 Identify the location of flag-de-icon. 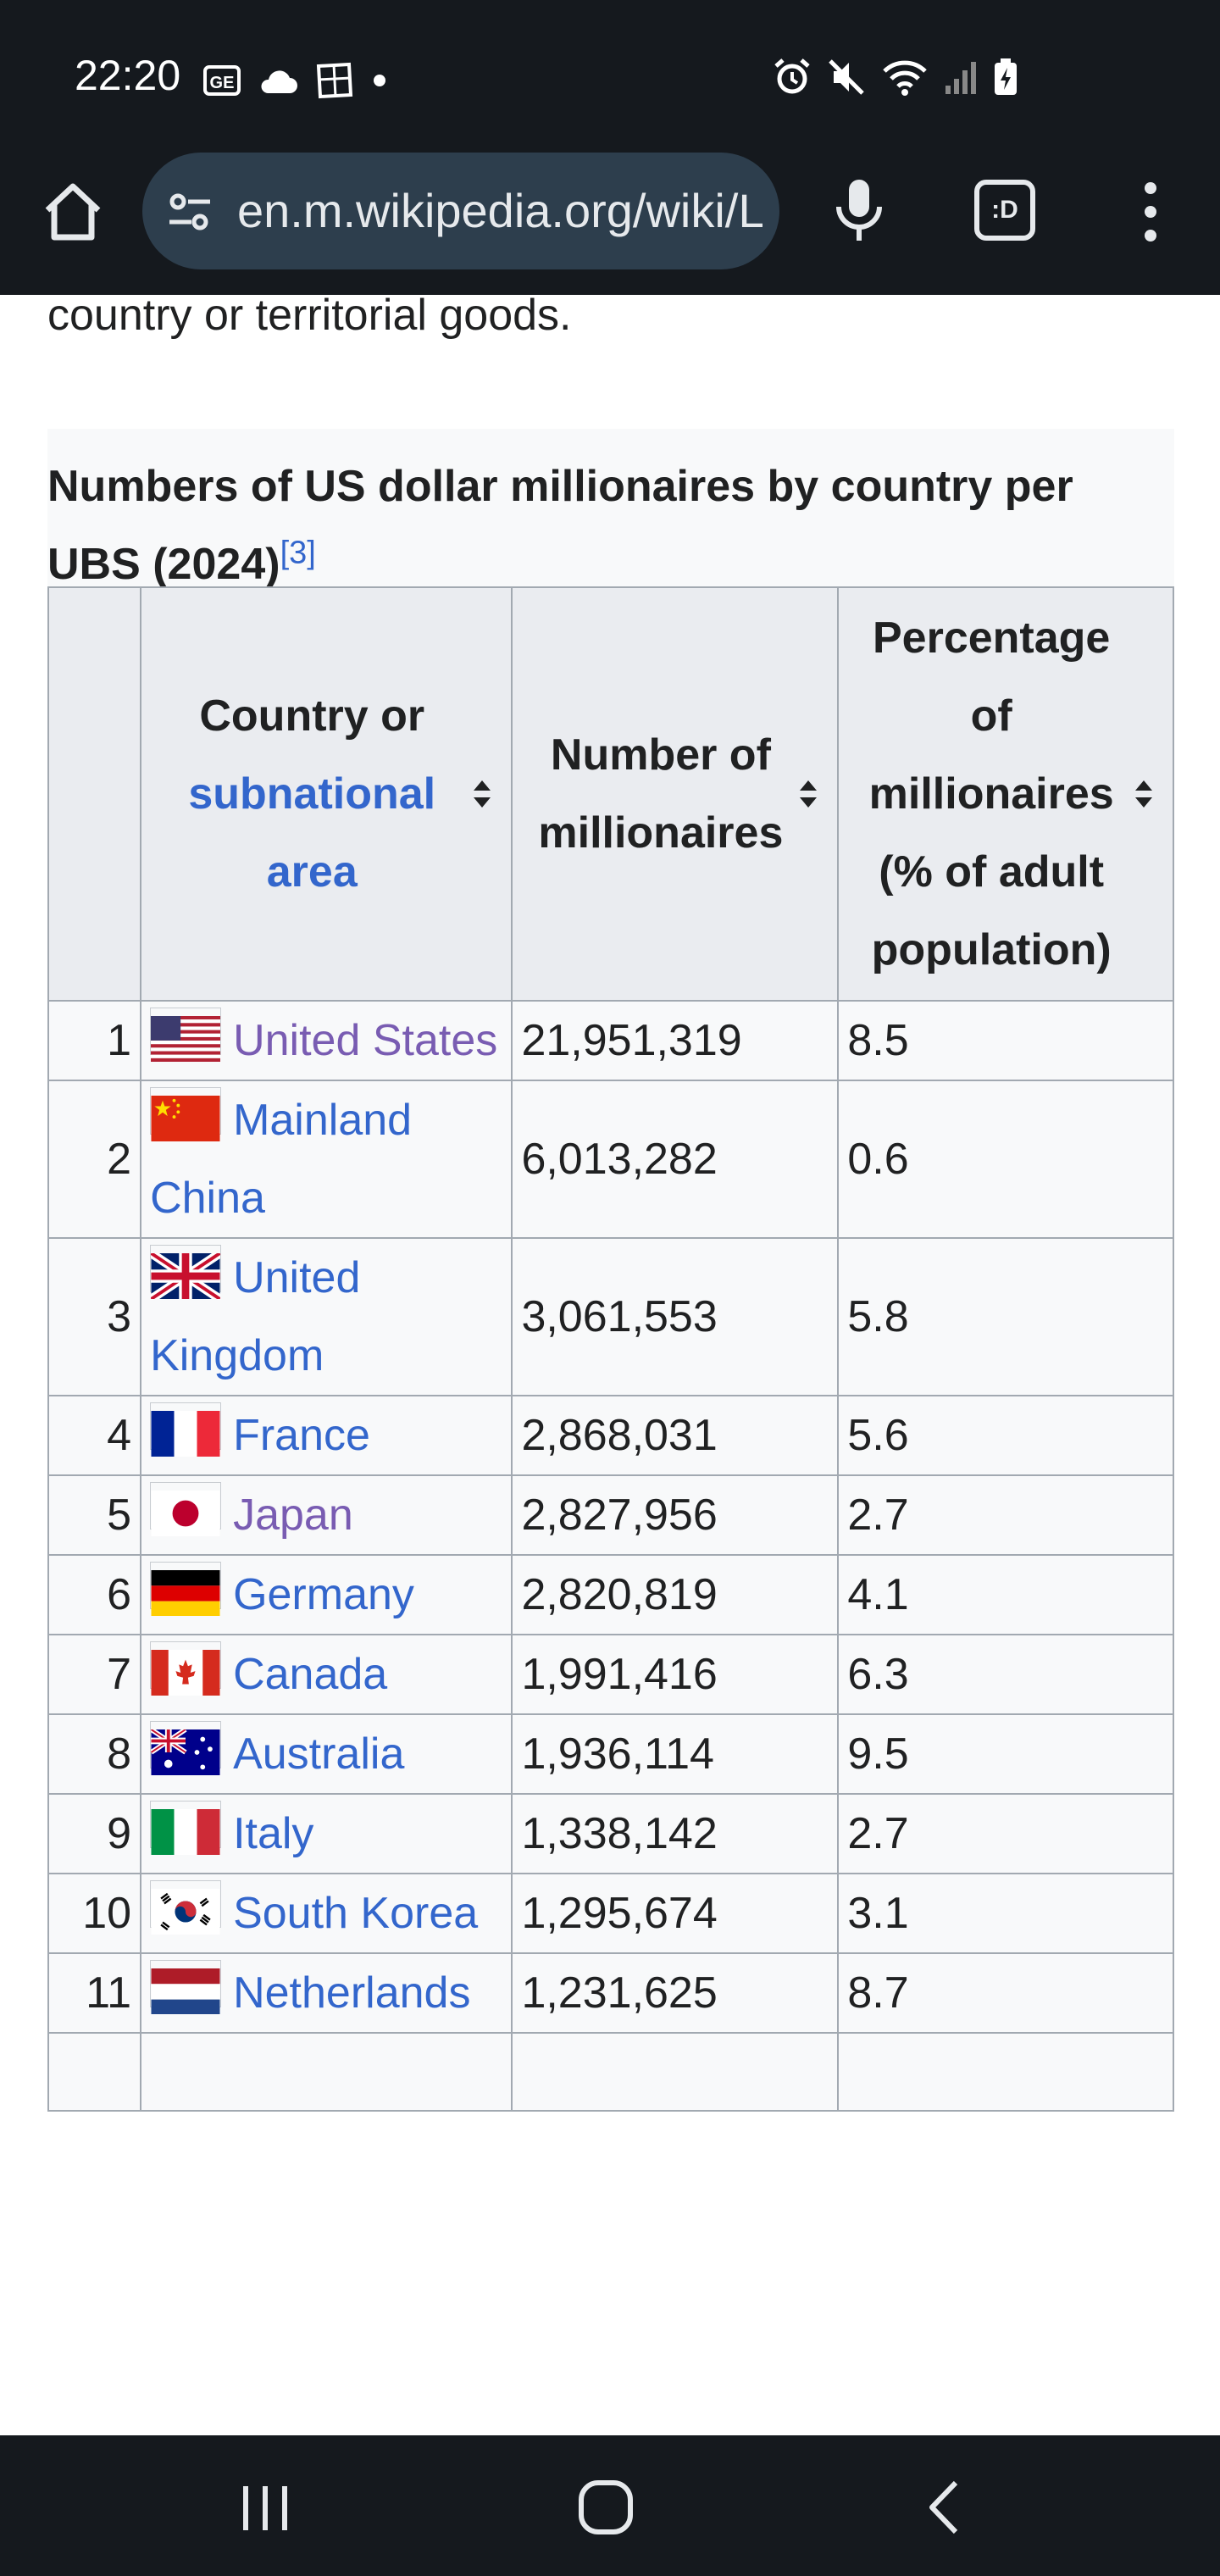
(186, 1589).